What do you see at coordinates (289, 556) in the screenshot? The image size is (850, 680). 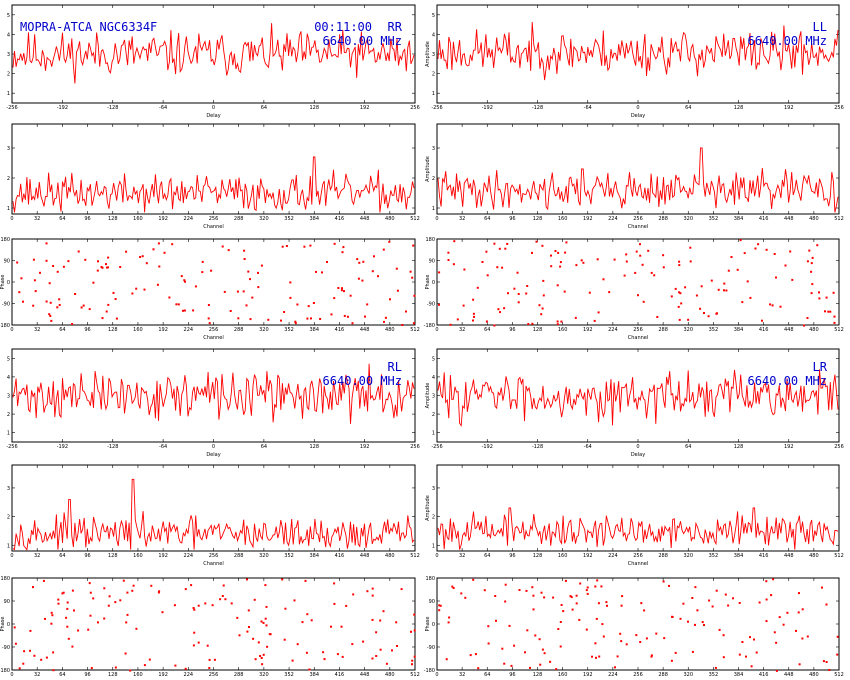 I see `x-tick-label: 352` at bounding box center [289, 556].